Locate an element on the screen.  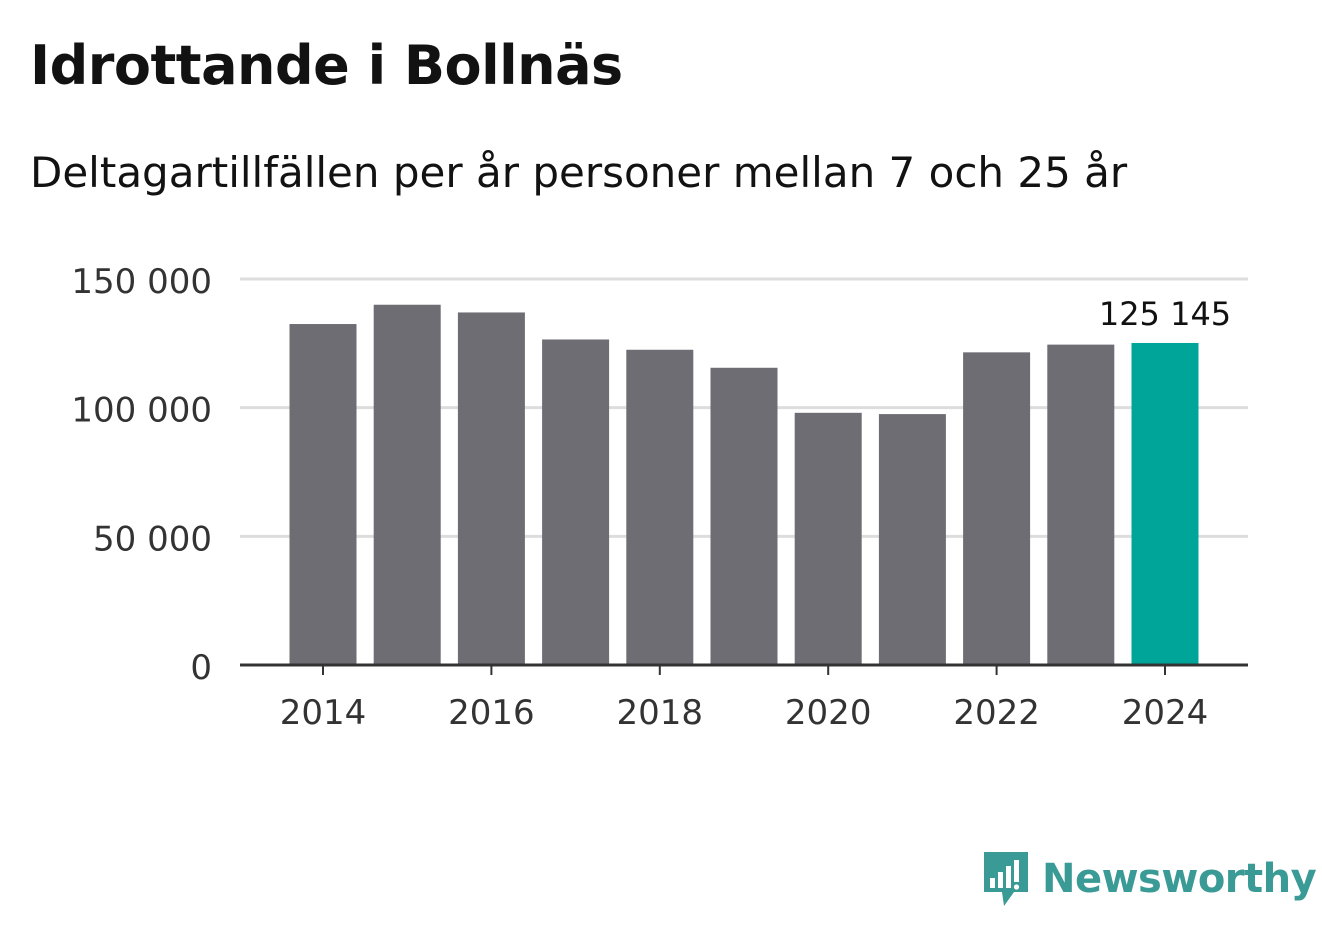
bar-2016 is located at coordinates (491, 488).